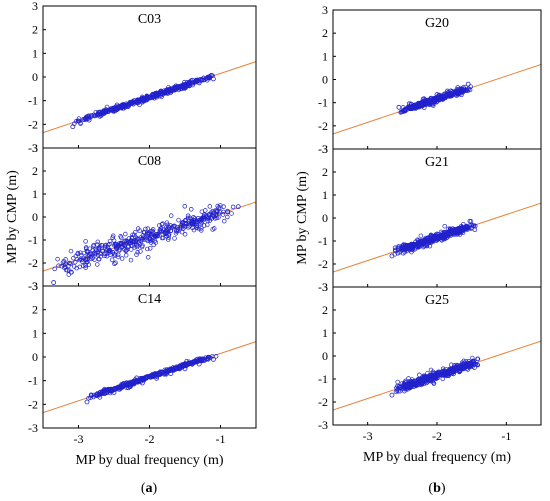  What do you see at coordinates (430, 79) in the screenshot?
I see `panel-g20: -3 -2 -1 0 1 2 3 G20` at bounding box center [430, 79].